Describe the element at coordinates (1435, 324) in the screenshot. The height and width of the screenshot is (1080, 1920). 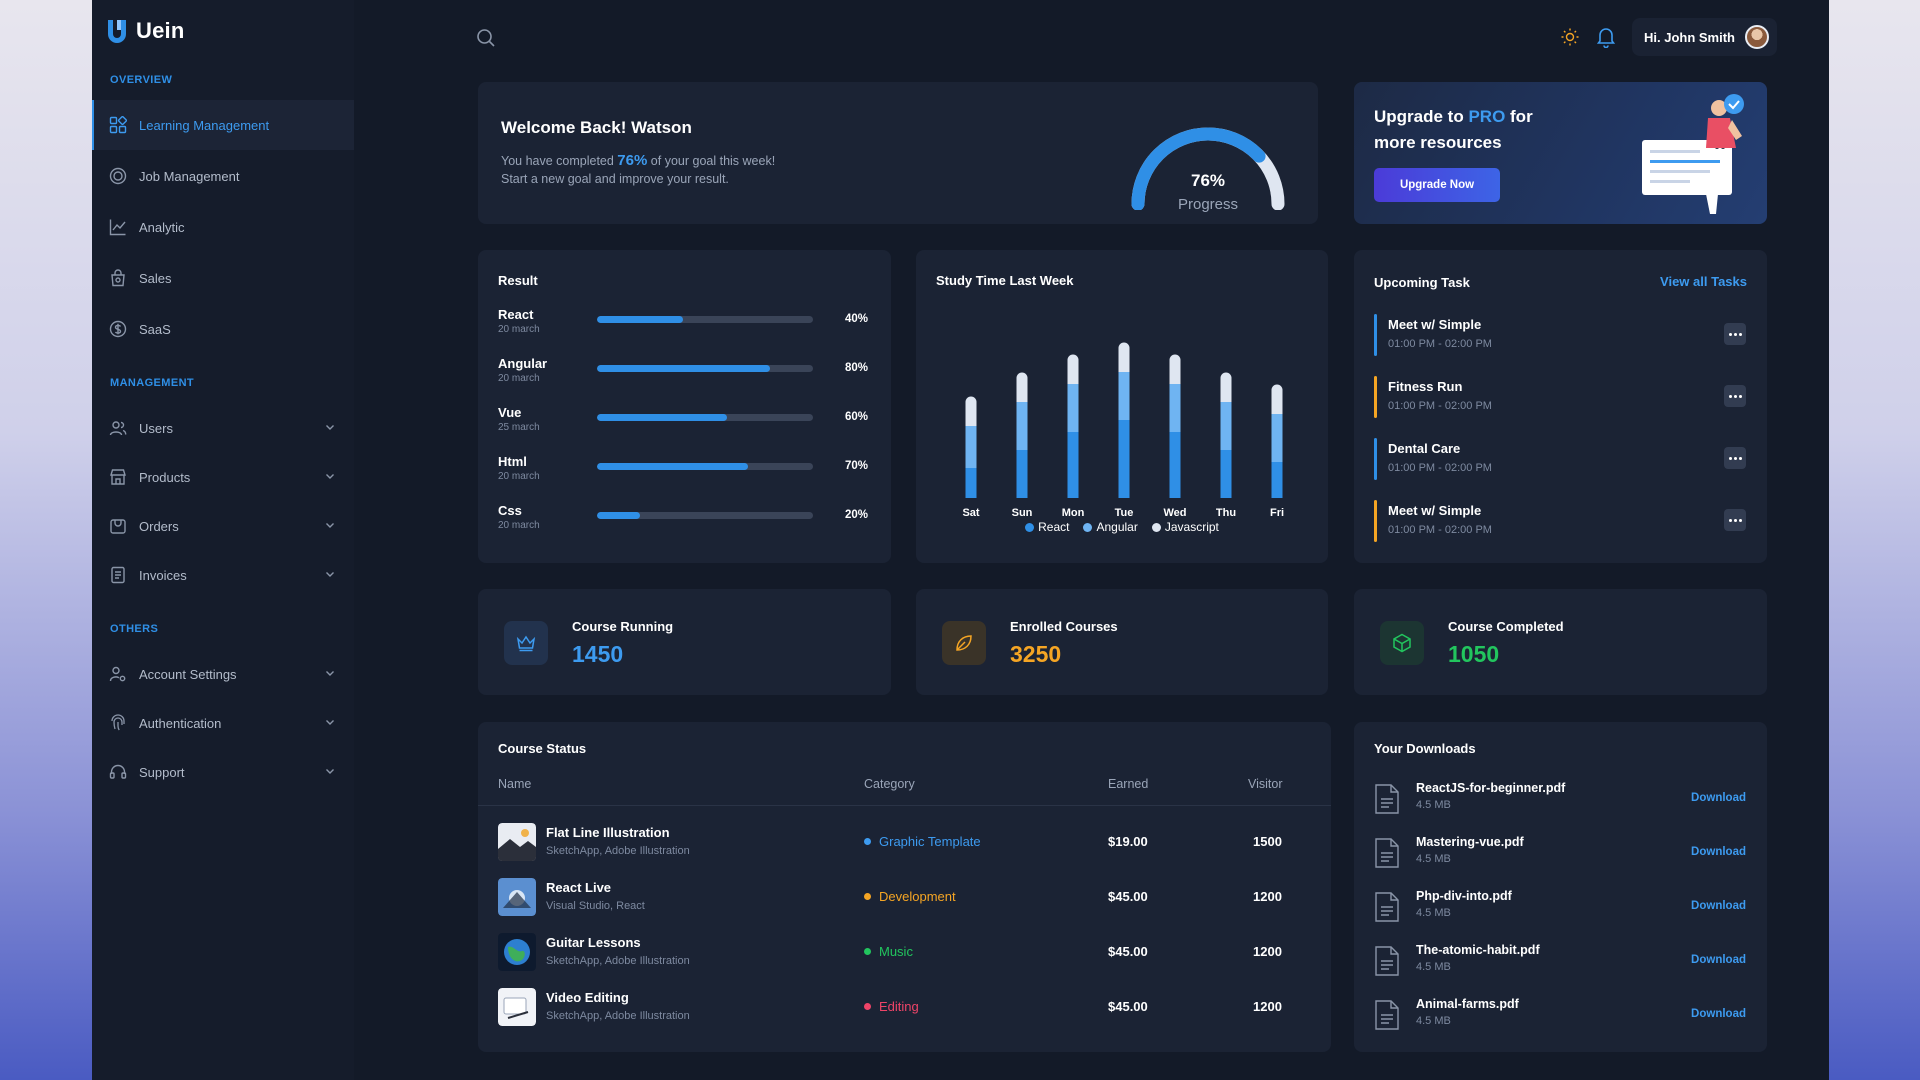
I see `task-title: Meet w/ Simple` at that location.